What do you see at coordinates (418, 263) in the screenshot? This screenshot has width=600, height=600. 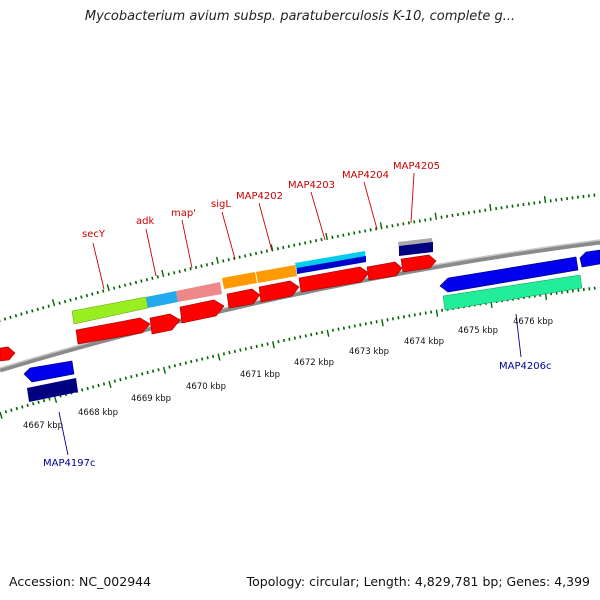 I see `gene-MAP4205-arrow` at bounding box center [418, 263].